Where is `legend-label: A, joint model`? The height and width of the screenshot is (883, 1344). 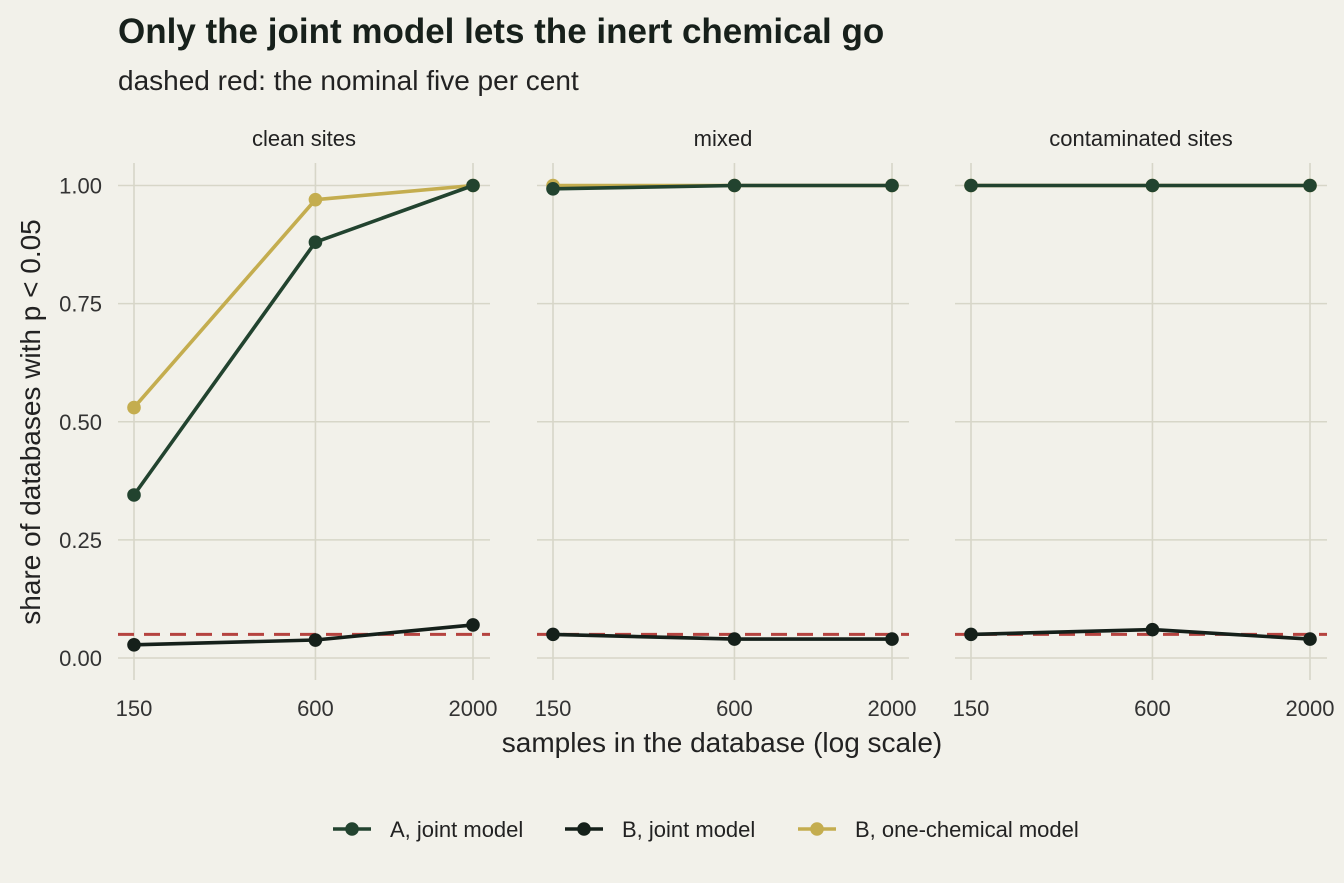
legend-label: A, joint model is located at coordinates (456, 829).